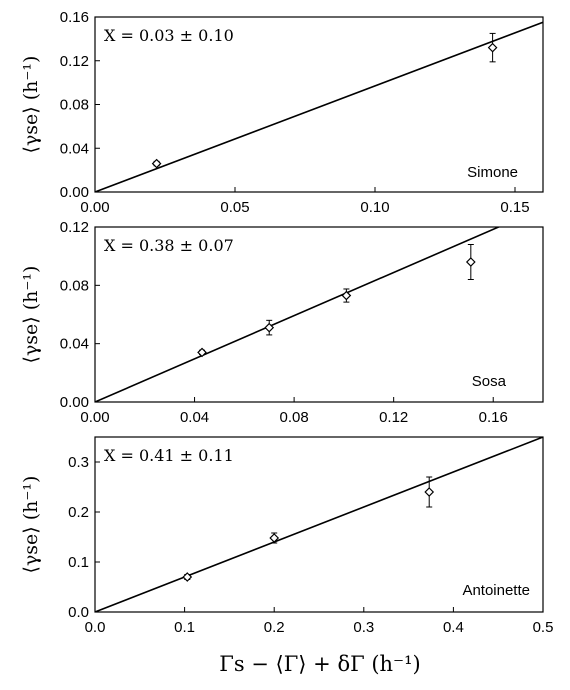  Describe the element at coordinates (294, 417) in the screenshot. I see `x-tick-label: 0.08` at that location.